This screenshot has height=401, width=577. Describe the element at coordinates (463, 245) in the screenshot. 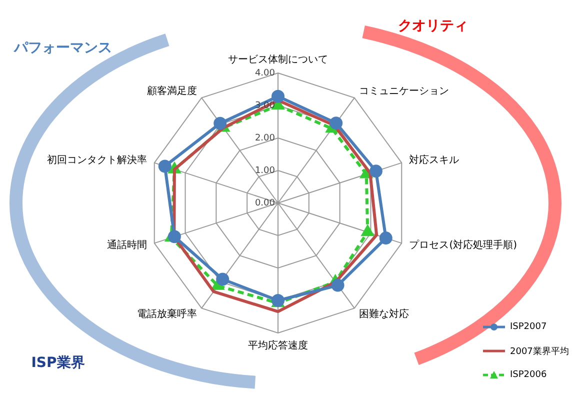

I see `spoke-label: プロセス(対応処理手順)` at that location.